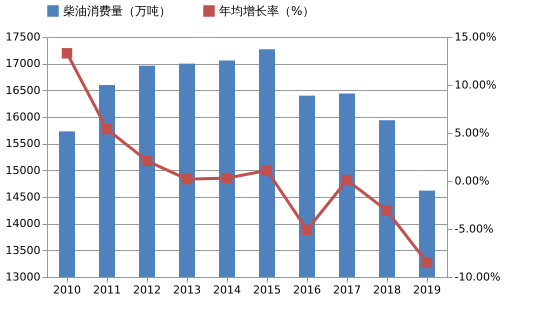 Image resolution: width=548 pixels, height=329 pixels. What do you see at coordinates (23, 277) in the screenshot?
I see `y-tick-label: 13000` at bounding box center [23, 277].